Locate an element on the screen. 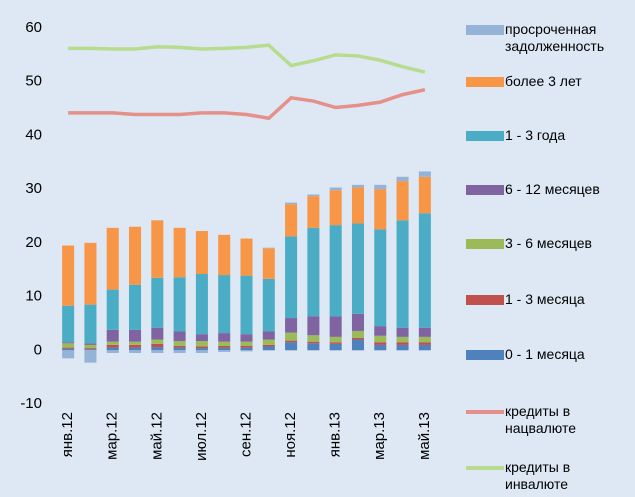 The height and width of the screenshot is (497, 635). y-tick-label: 0 is located at coordinates (38, 349).